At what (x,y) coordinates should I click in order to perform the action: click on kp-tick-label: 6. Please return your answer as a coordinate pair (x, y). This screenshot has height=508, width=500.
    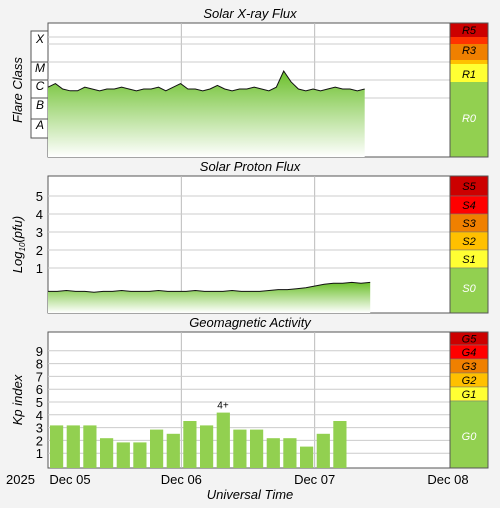
    Looking at the image, I should click on (39, 389).